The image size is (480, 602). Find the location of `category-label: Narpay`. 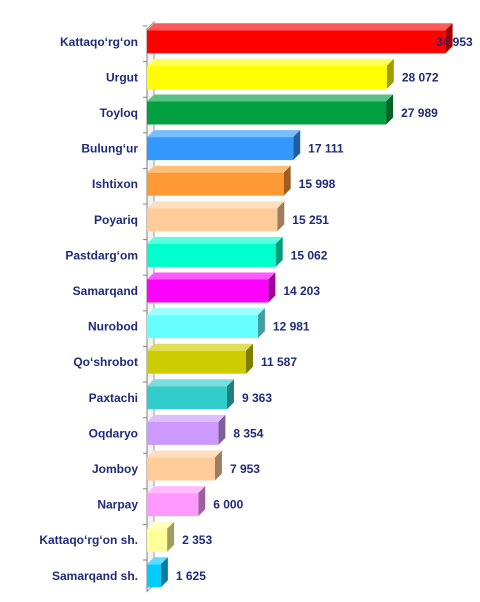

category-label: Narpay is located at coordinates (117, 505).